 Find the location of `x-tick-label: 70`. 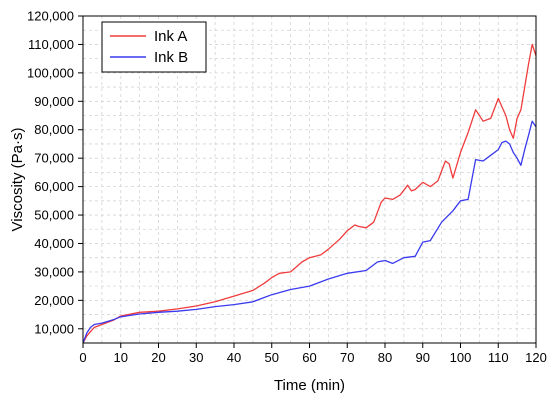

x-tick-label: 70 is located at coordinates (347, 357).